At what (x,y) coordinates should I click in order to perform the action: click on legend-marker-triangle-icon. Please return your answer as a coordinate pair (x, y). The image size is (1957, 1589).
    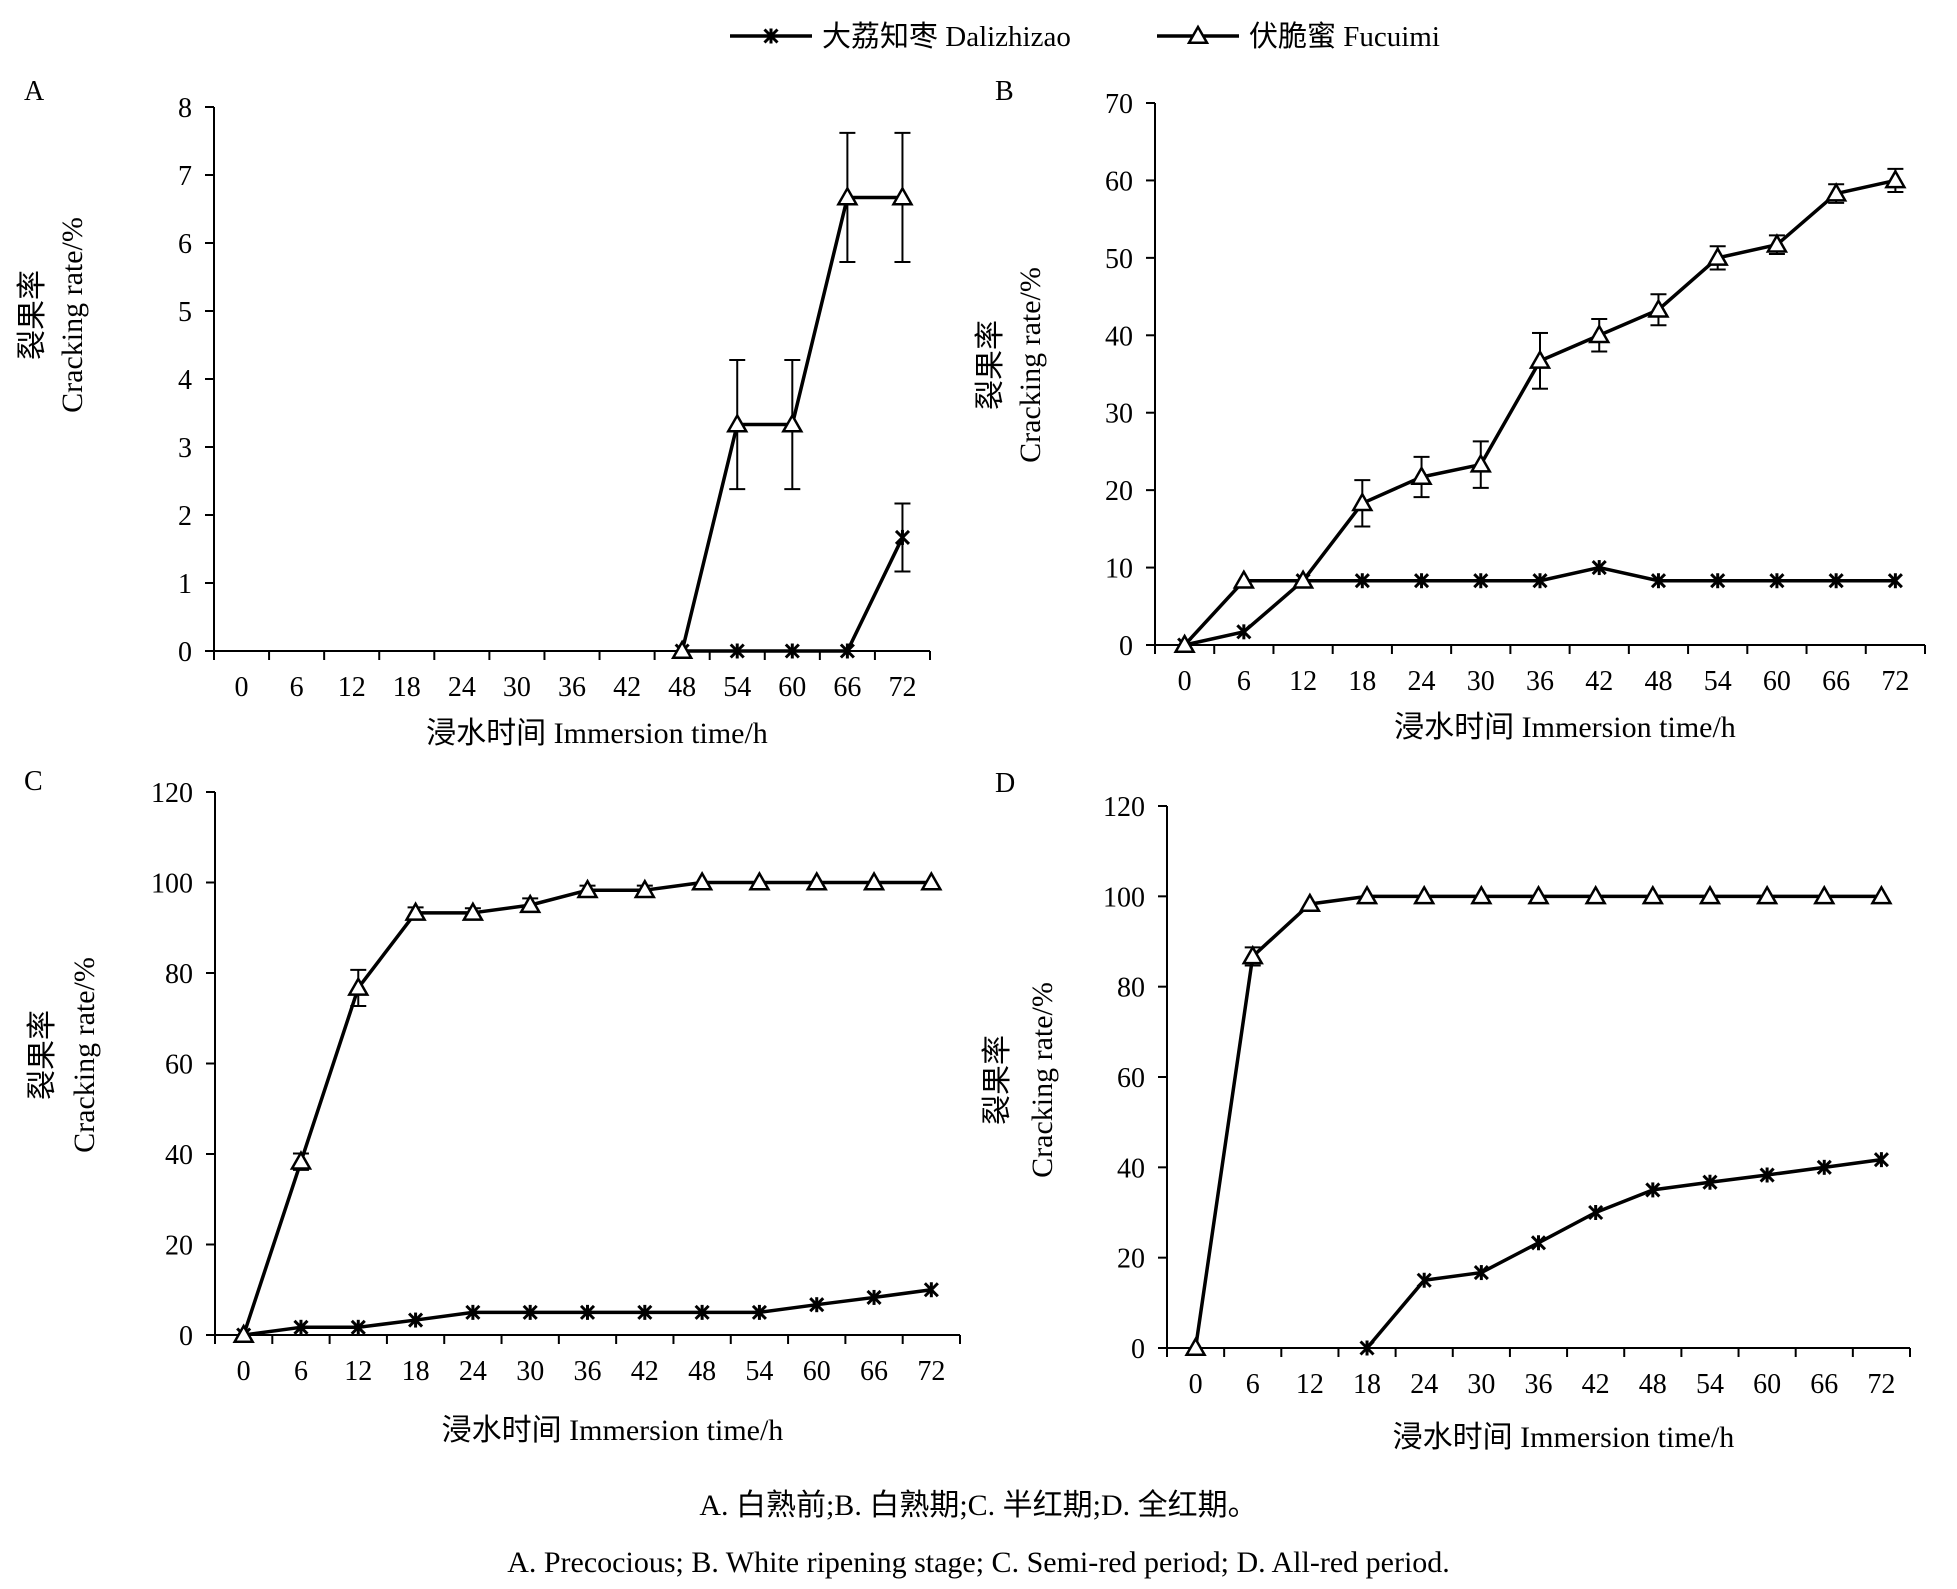
    Looking at the image, I should click on (1198, 34).